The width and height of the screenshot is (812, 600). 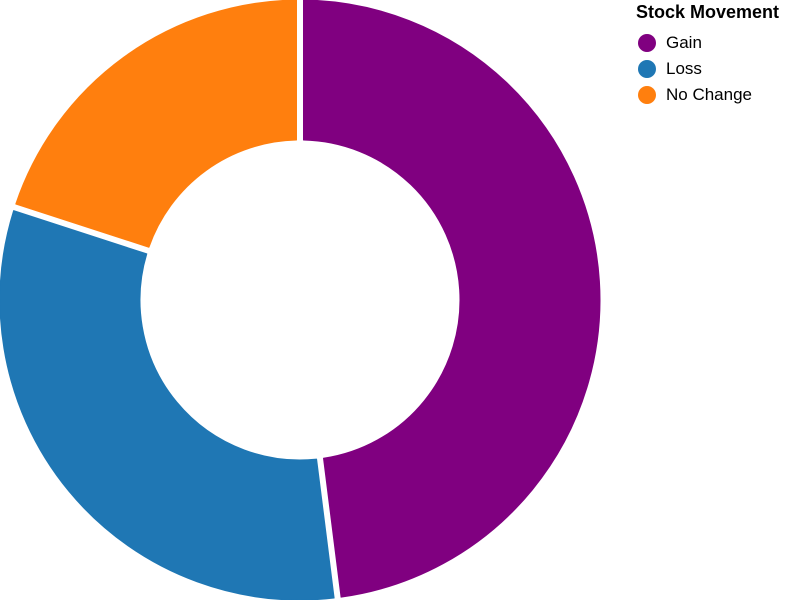 I want to click on legend-swatch-gain, so click(x=647, y=43).